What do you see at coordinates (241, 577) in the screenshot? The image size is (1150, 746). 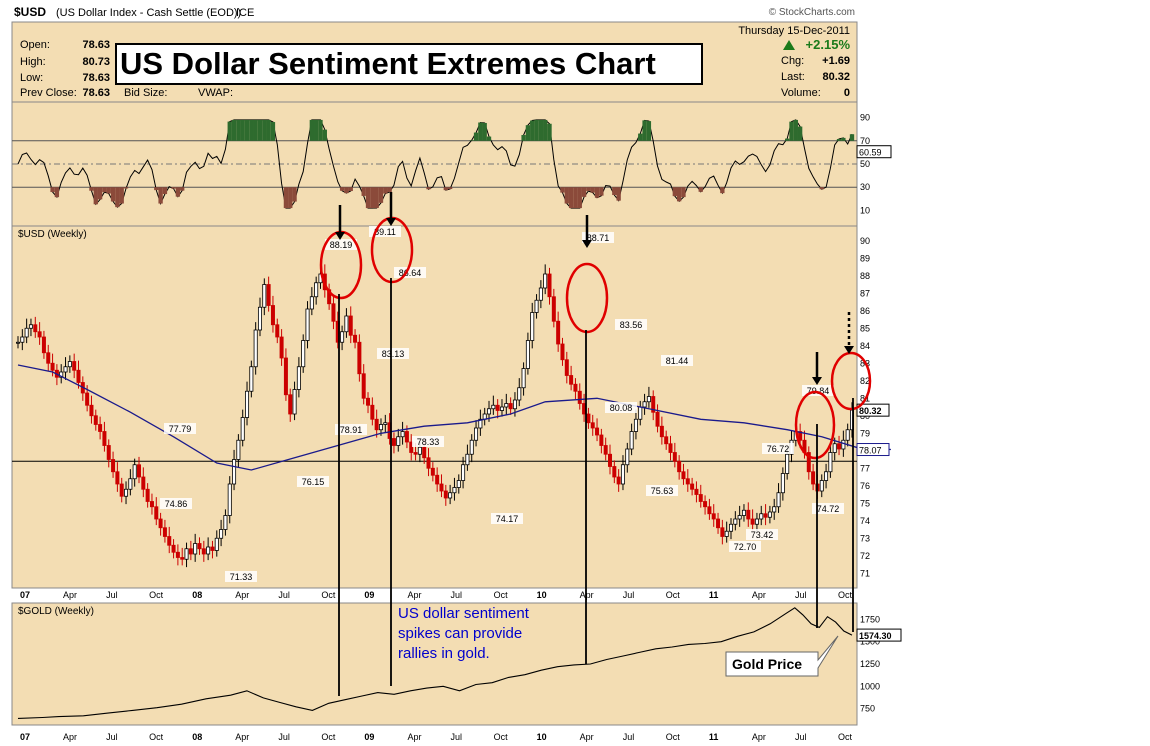 I see `price-point-label: 71.33` at bounding box center [241, 577].